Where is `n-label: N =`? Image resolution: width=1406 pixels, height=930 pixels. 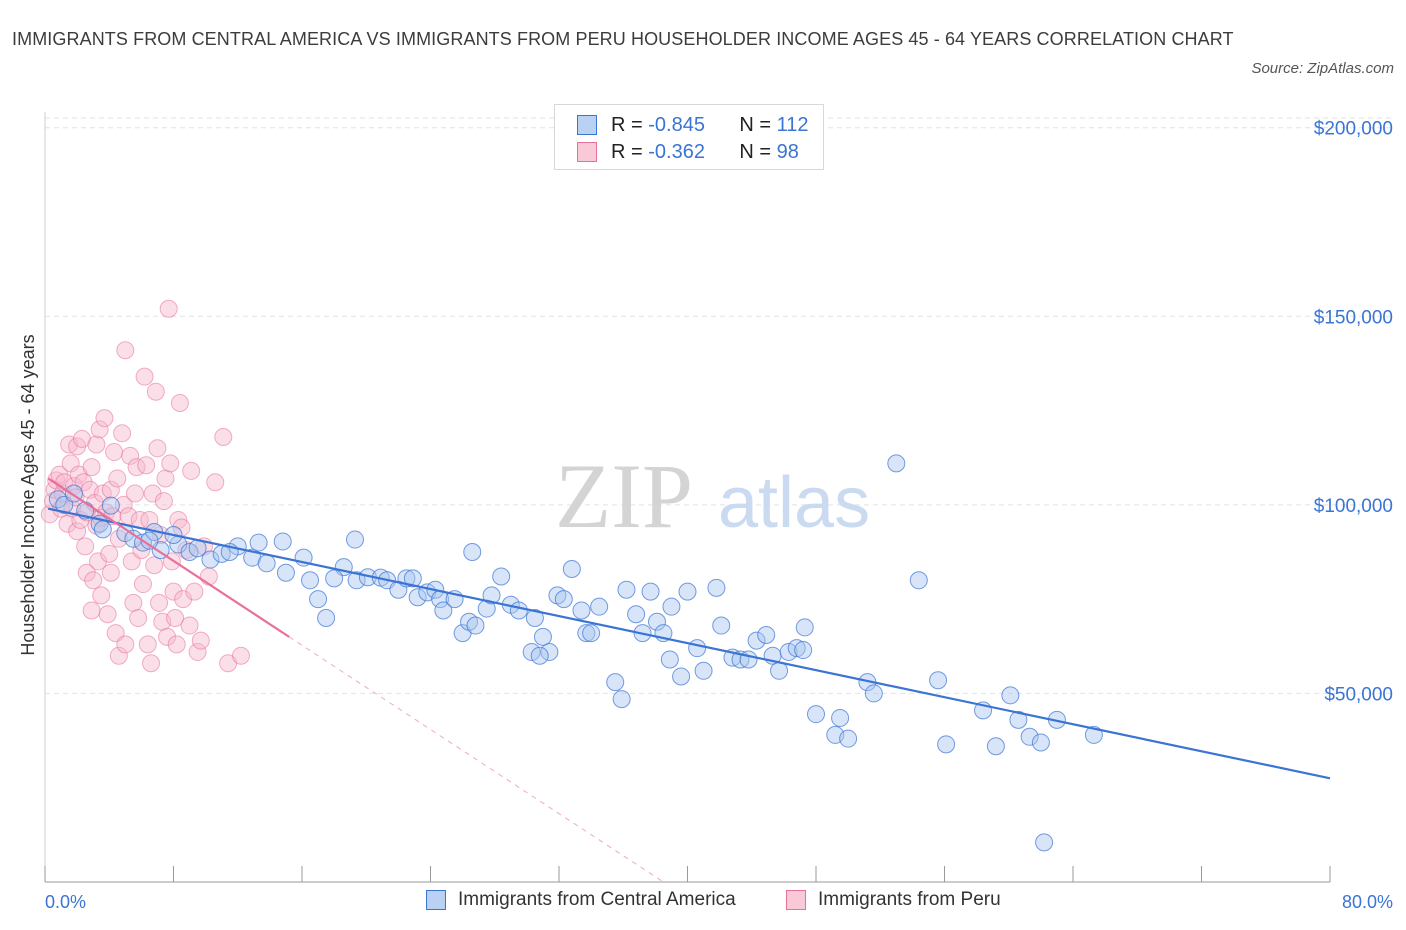
n-label: N = is located at coordinates (755, 151).